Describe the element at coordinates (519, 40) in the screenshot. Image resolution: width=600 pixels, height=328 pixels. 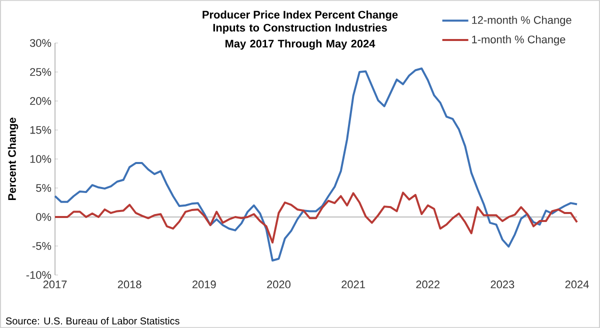
I see `legend-label: 1-month % Change` at that location.